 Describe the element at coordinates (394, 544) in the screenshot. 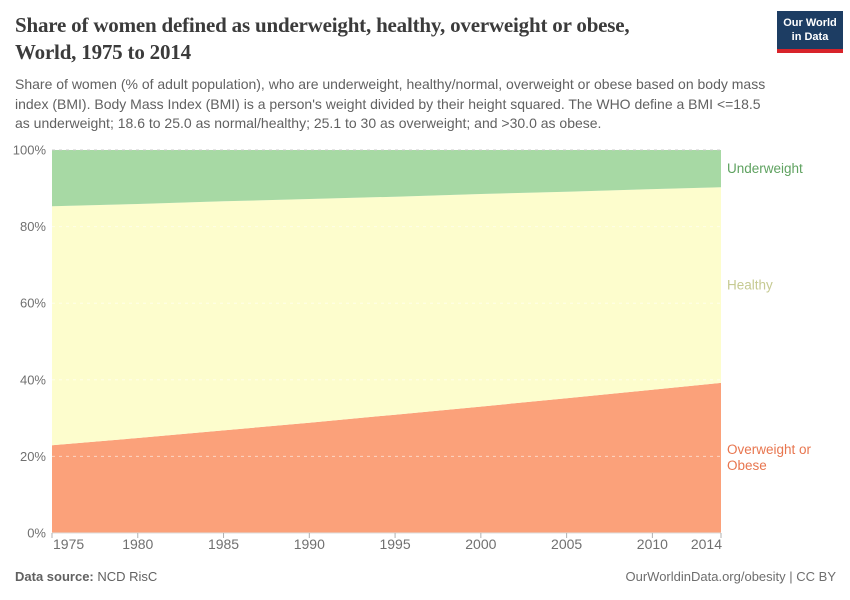

I see `x-tick-label-1995: 1995` at that location.